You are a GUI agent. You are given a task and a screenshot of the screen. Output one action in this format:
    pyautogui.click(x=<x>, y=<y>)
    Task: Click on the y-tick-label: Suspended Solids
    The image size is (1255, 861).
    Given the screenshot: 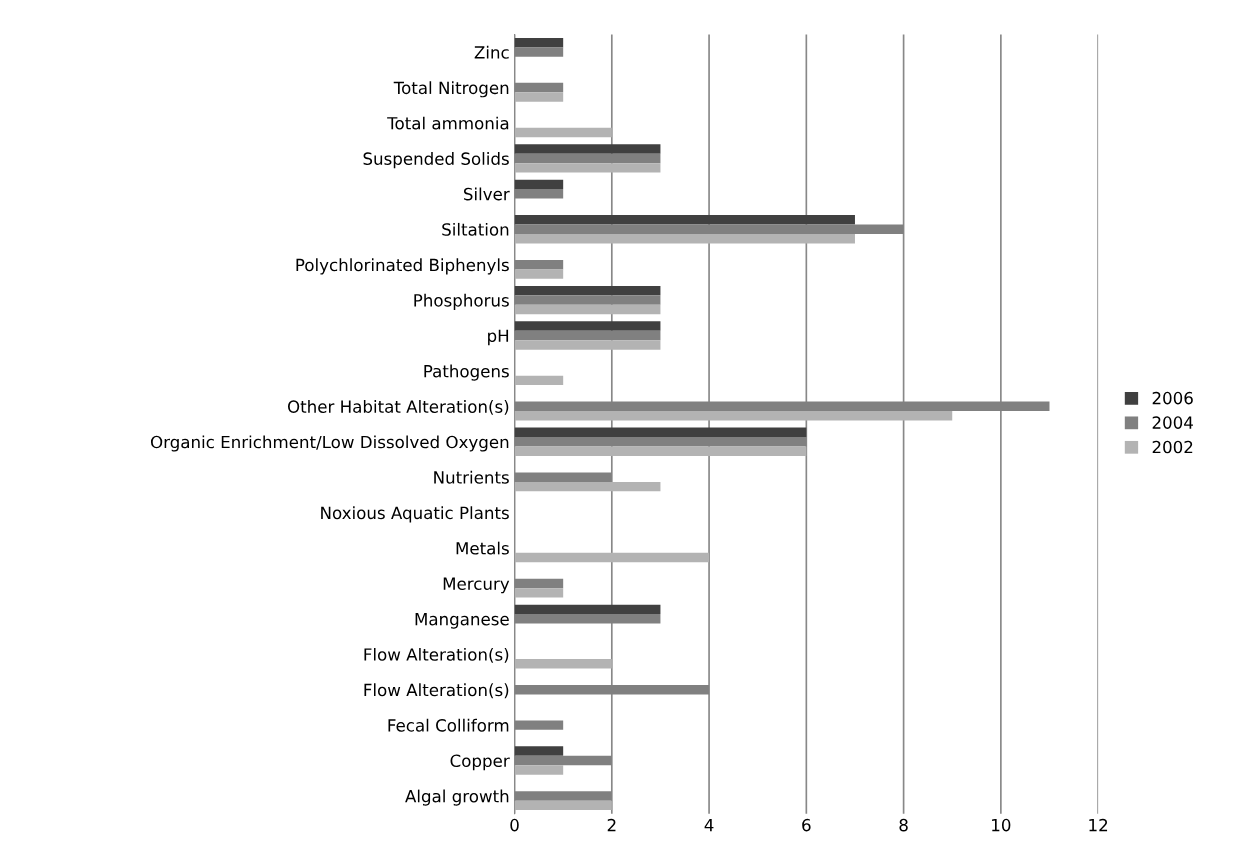 What is the action you would take?
    pyautogui.click(x=436, y=160)
    